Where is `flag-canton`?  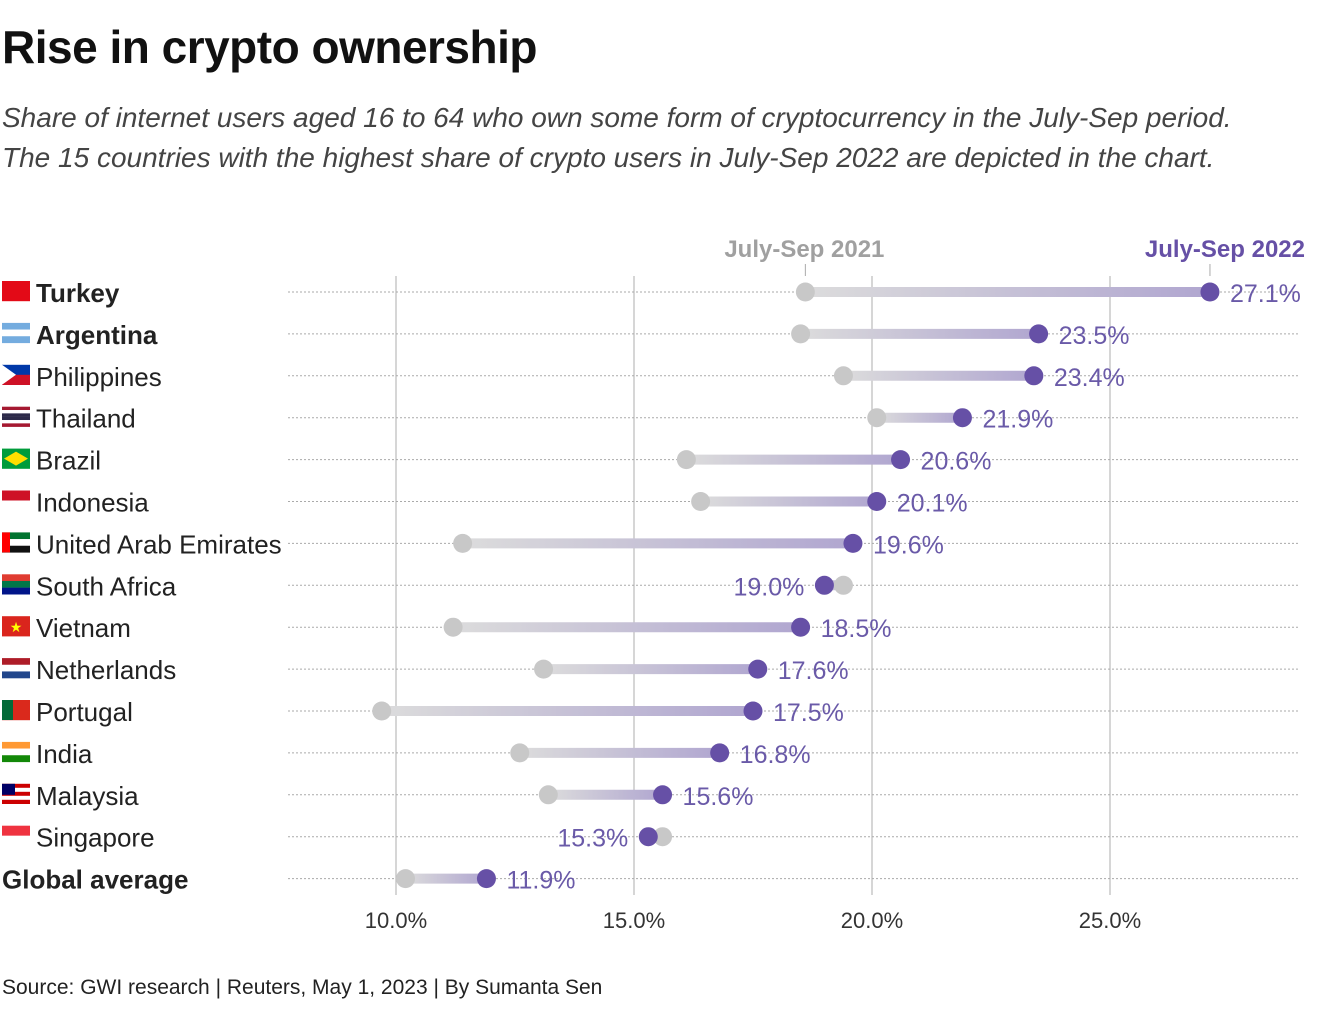
flag-canton is located at coordinates (8, 789).